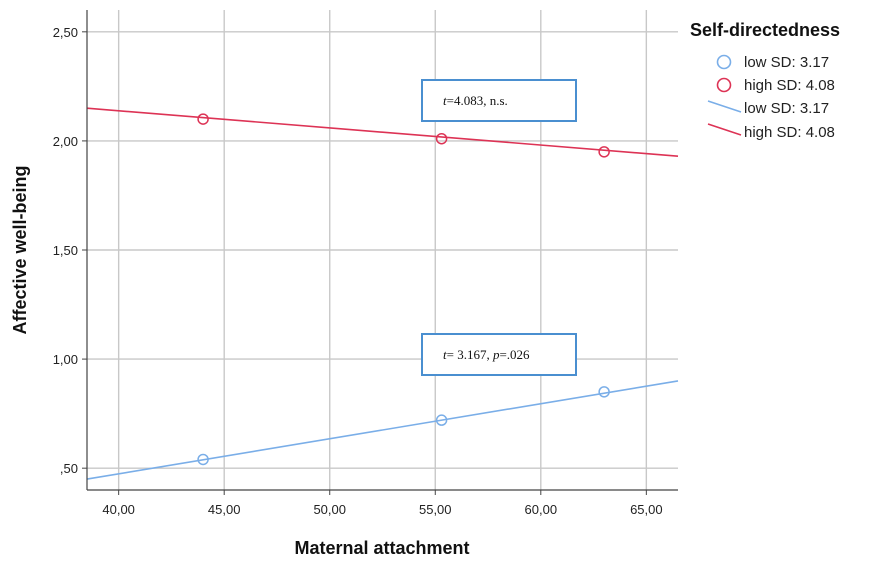 Image resolution: width=875 pixels, height=563 pixels. What do you see at coordinates (20, 249) in the screenshot?
I see `y-axis-title: Affective well-being` at bounding box center [20, 249].